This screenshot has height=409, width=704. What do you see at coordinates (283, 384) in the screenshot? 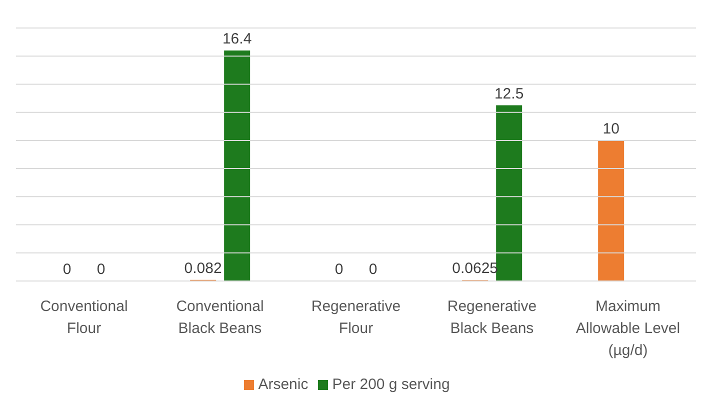
I see `legend-label: Arsenic` at bounding box center [283, 384].